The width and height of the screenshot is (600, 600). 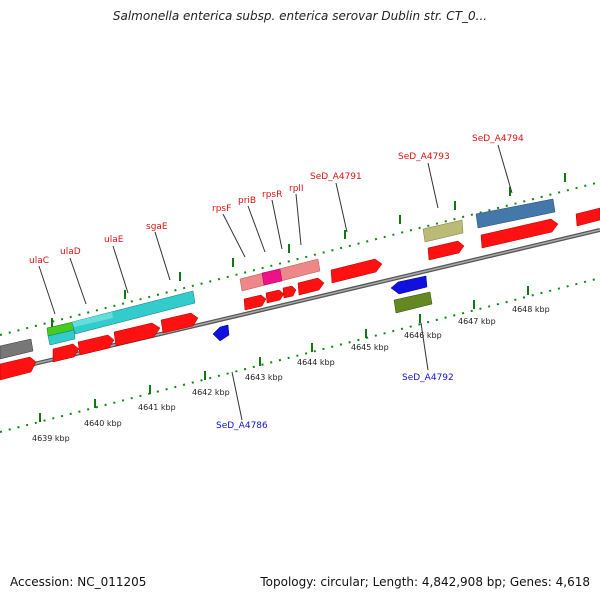 I want to click on gene-label-reverse: SeD_A4786, so click(x=242, y=426).